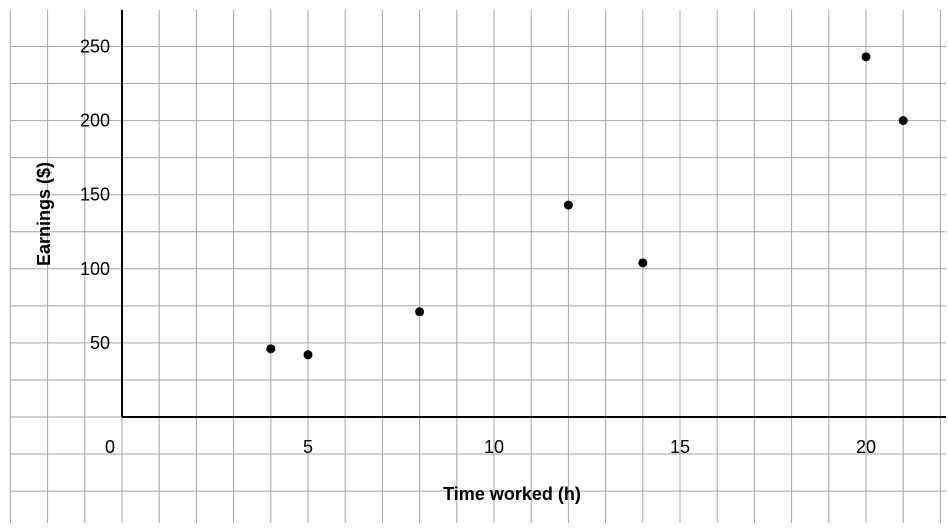 This screenshot has width=948, height=530. Describe the element at coordinates (110, 447) in the screenshot. I see `x-tick-label: 0` at that location.